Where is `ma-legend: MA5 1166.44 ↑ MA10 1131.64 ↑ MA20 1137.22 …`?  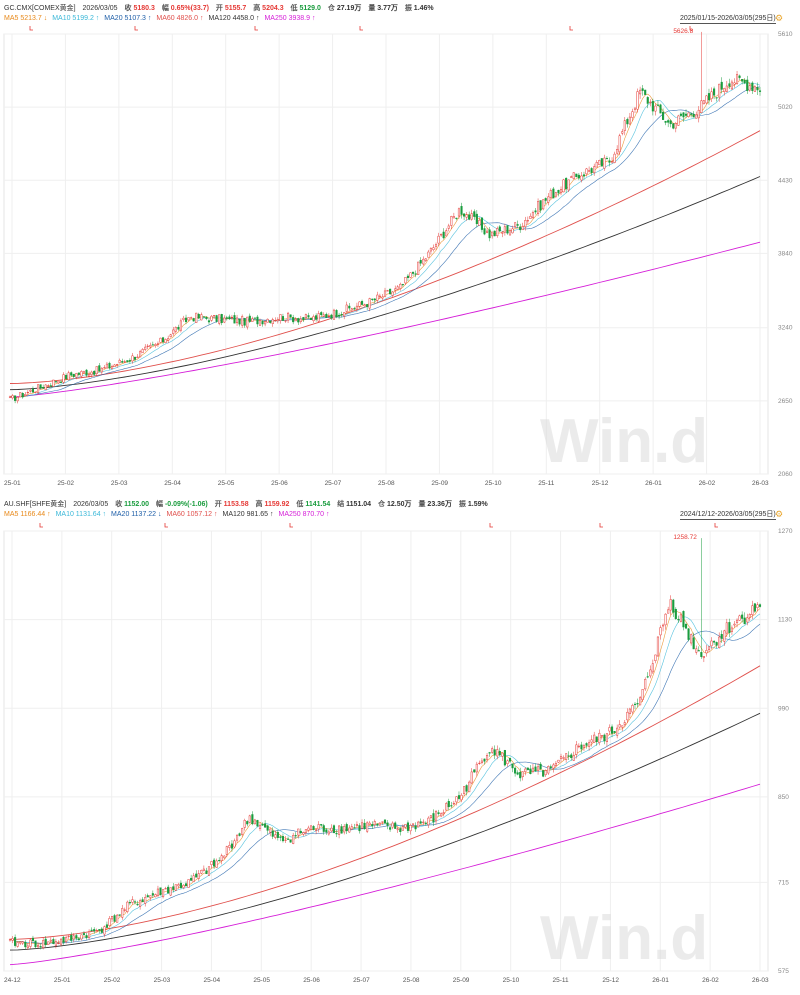 ma-legend: MA5 1166.44 ↑ MA10 1131.64 ↑ MA20 1137.22 … is located at coordinates (169, 515).